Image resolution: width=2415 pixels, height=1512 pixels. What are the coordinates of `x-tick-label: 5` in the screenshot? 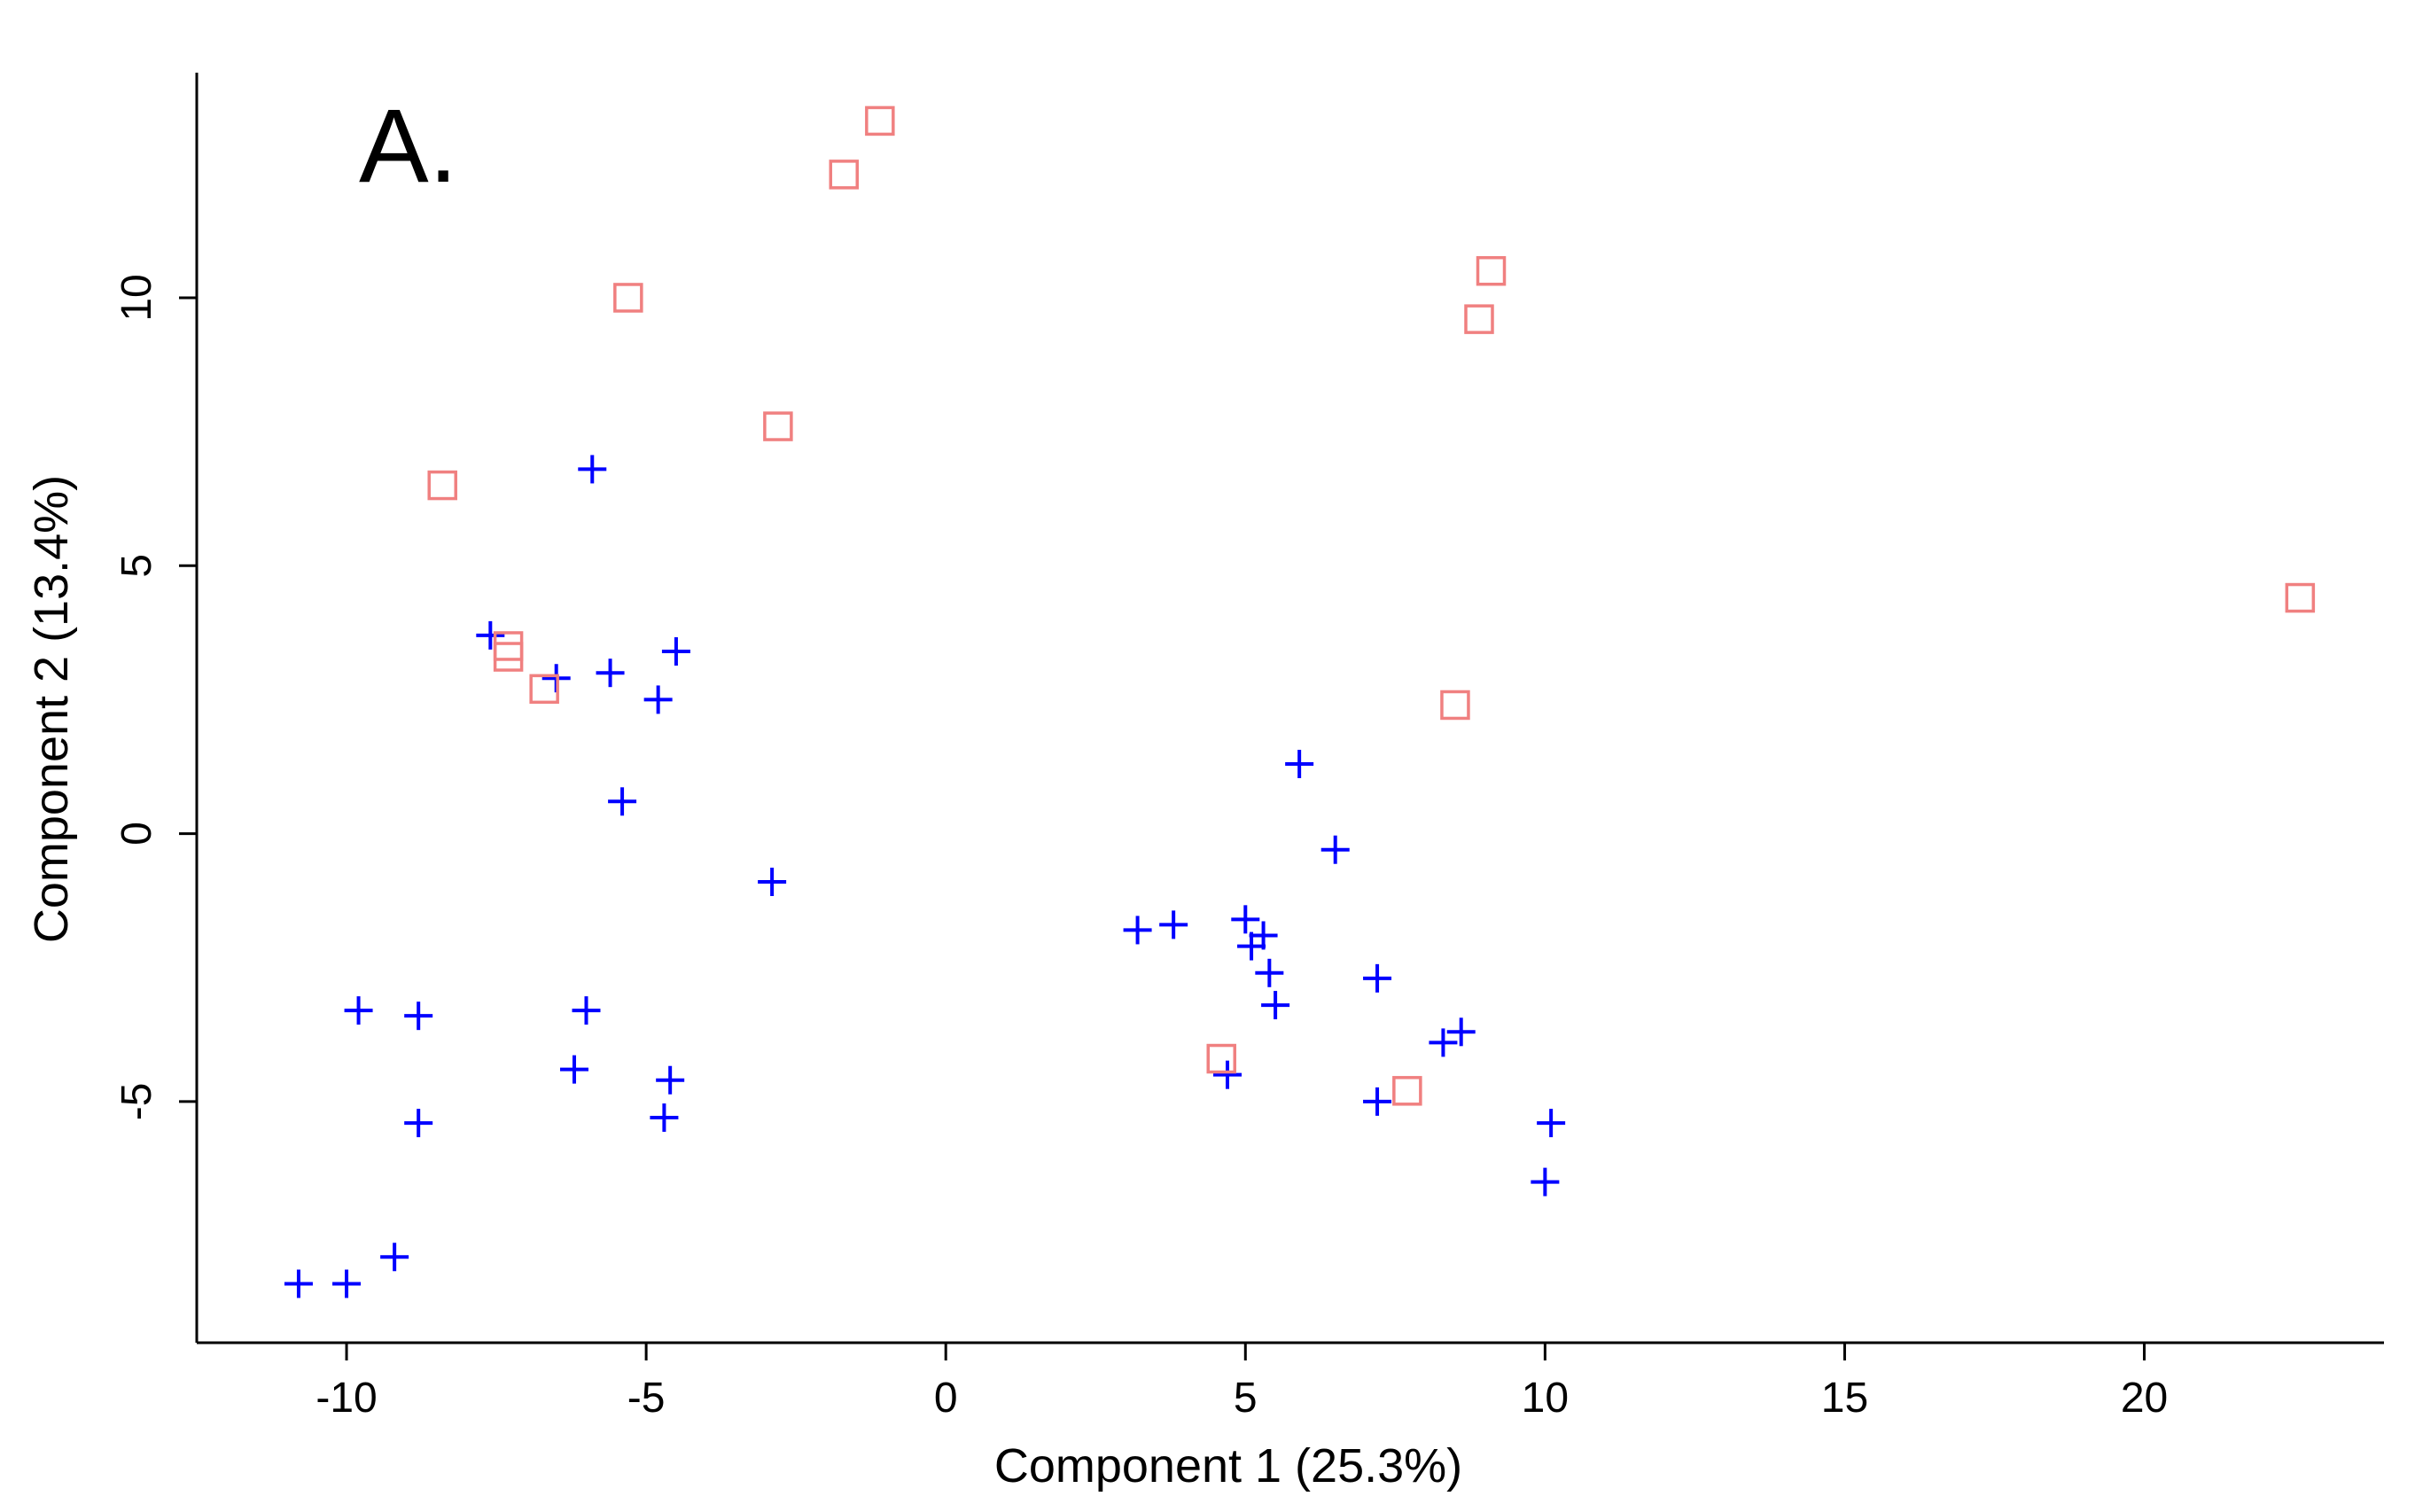 It's located at (1246, 1398).